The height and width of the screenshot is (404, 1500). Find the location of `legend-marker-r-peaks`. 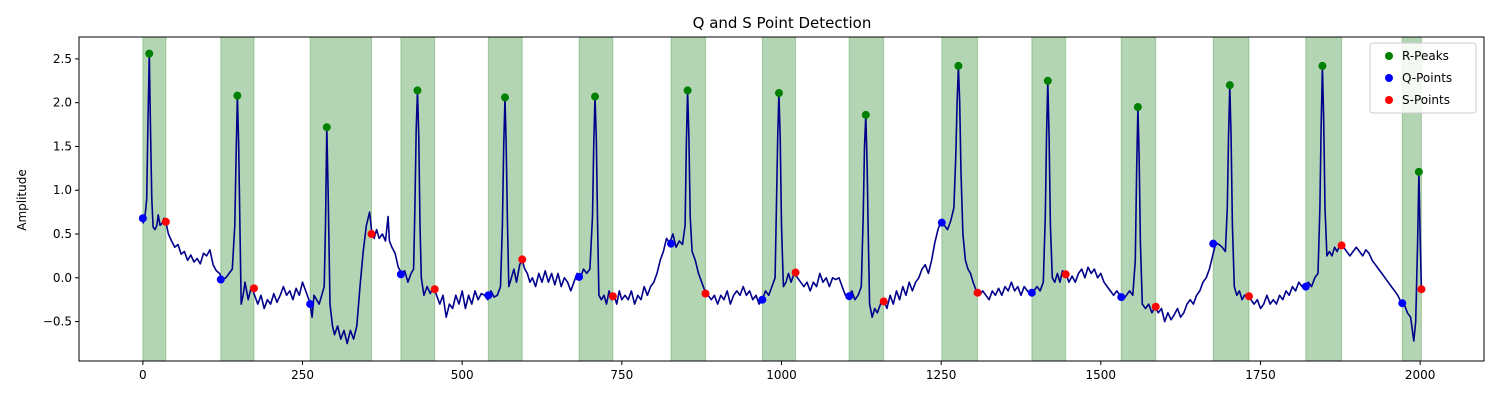

legend-marker-r-peaks is located at coordinates (1389, 56).